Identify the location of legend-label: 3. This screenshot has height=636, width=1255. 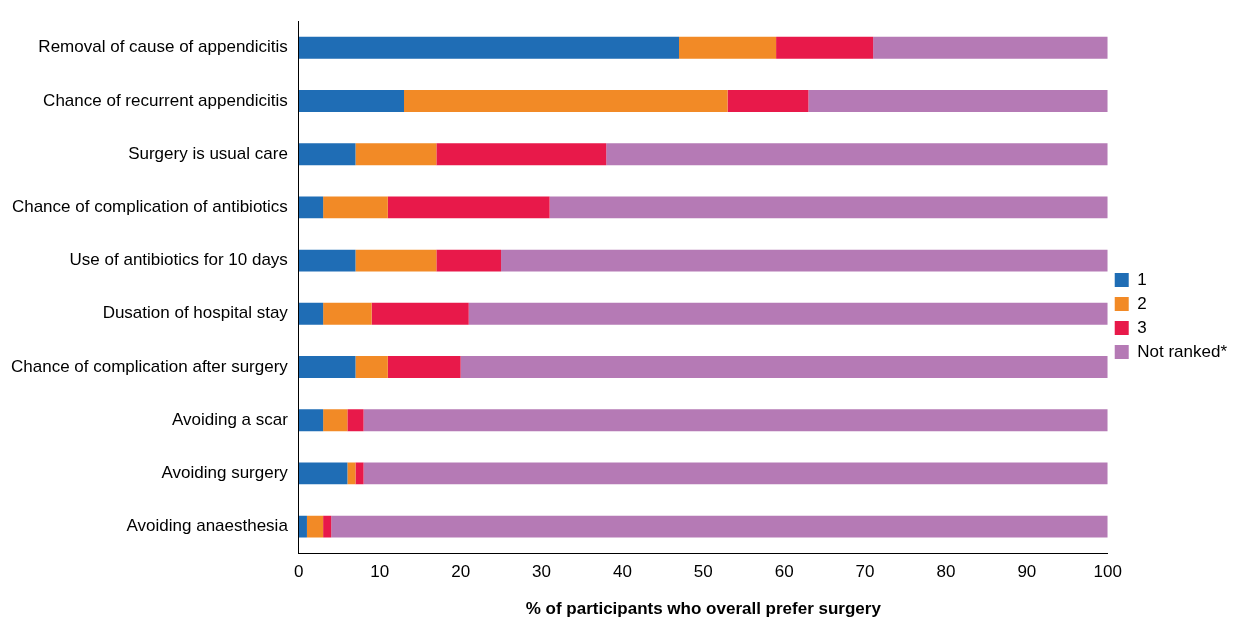
(1142, 327).